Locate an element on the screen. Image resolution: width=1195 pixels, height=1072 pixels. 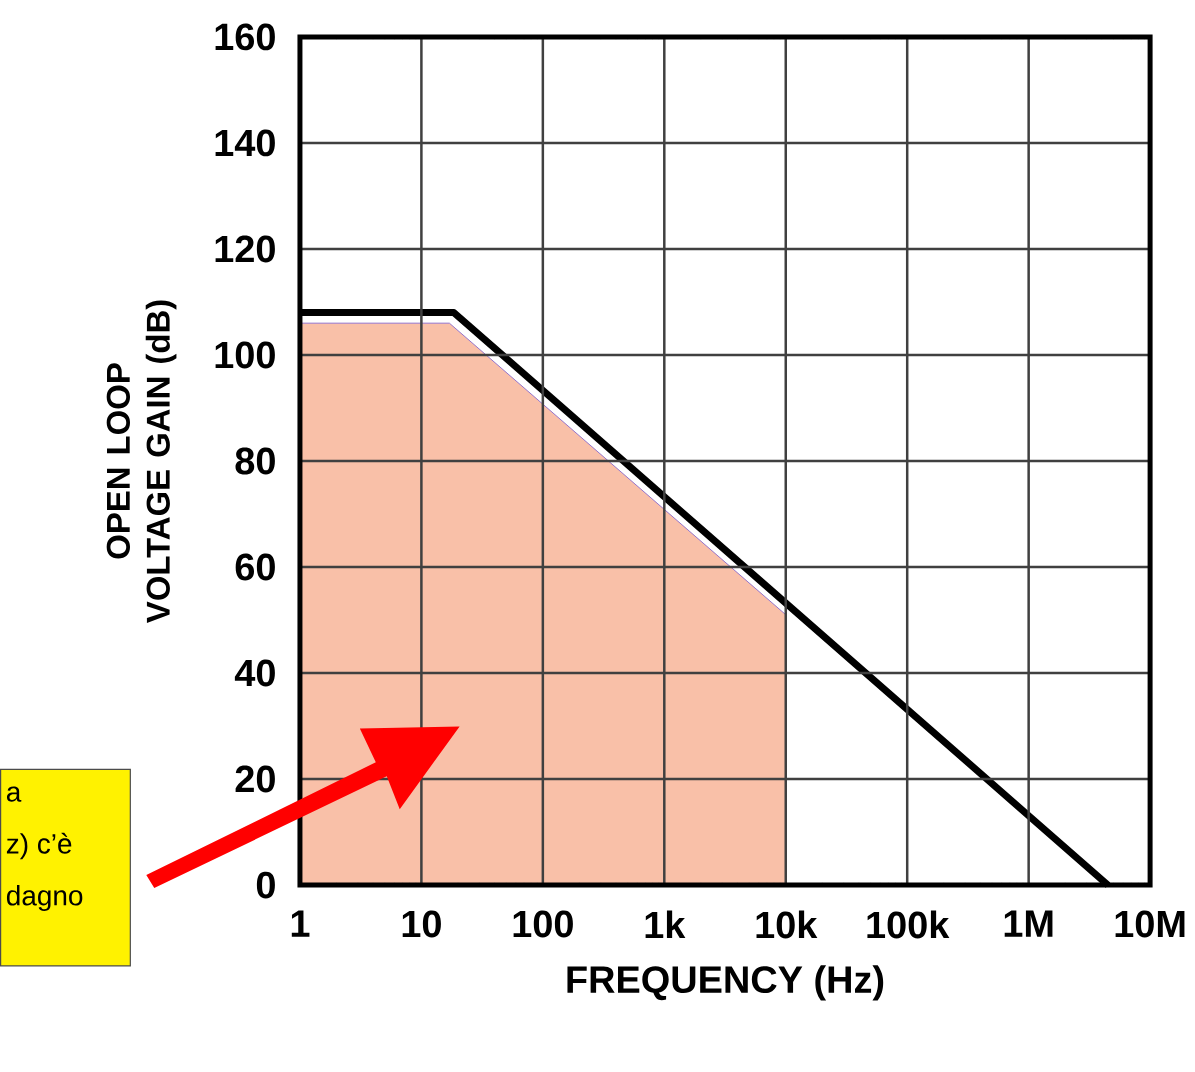
y-tick-label: 100 is located at coordinates (245, 355).